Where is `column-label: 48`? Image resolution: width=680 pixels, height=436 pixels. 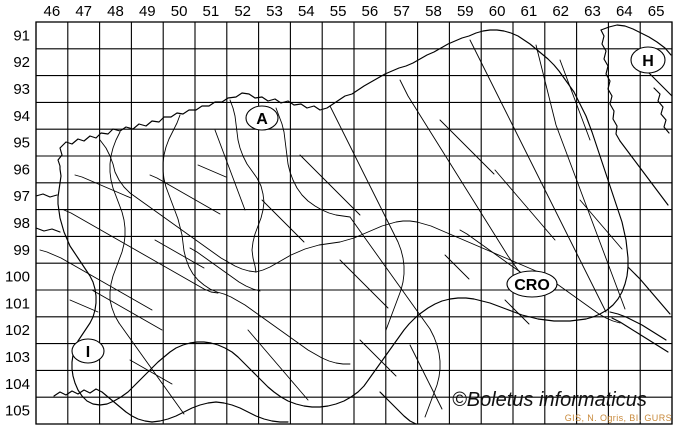
column-label: 48 is located at coordinates (115, 11).